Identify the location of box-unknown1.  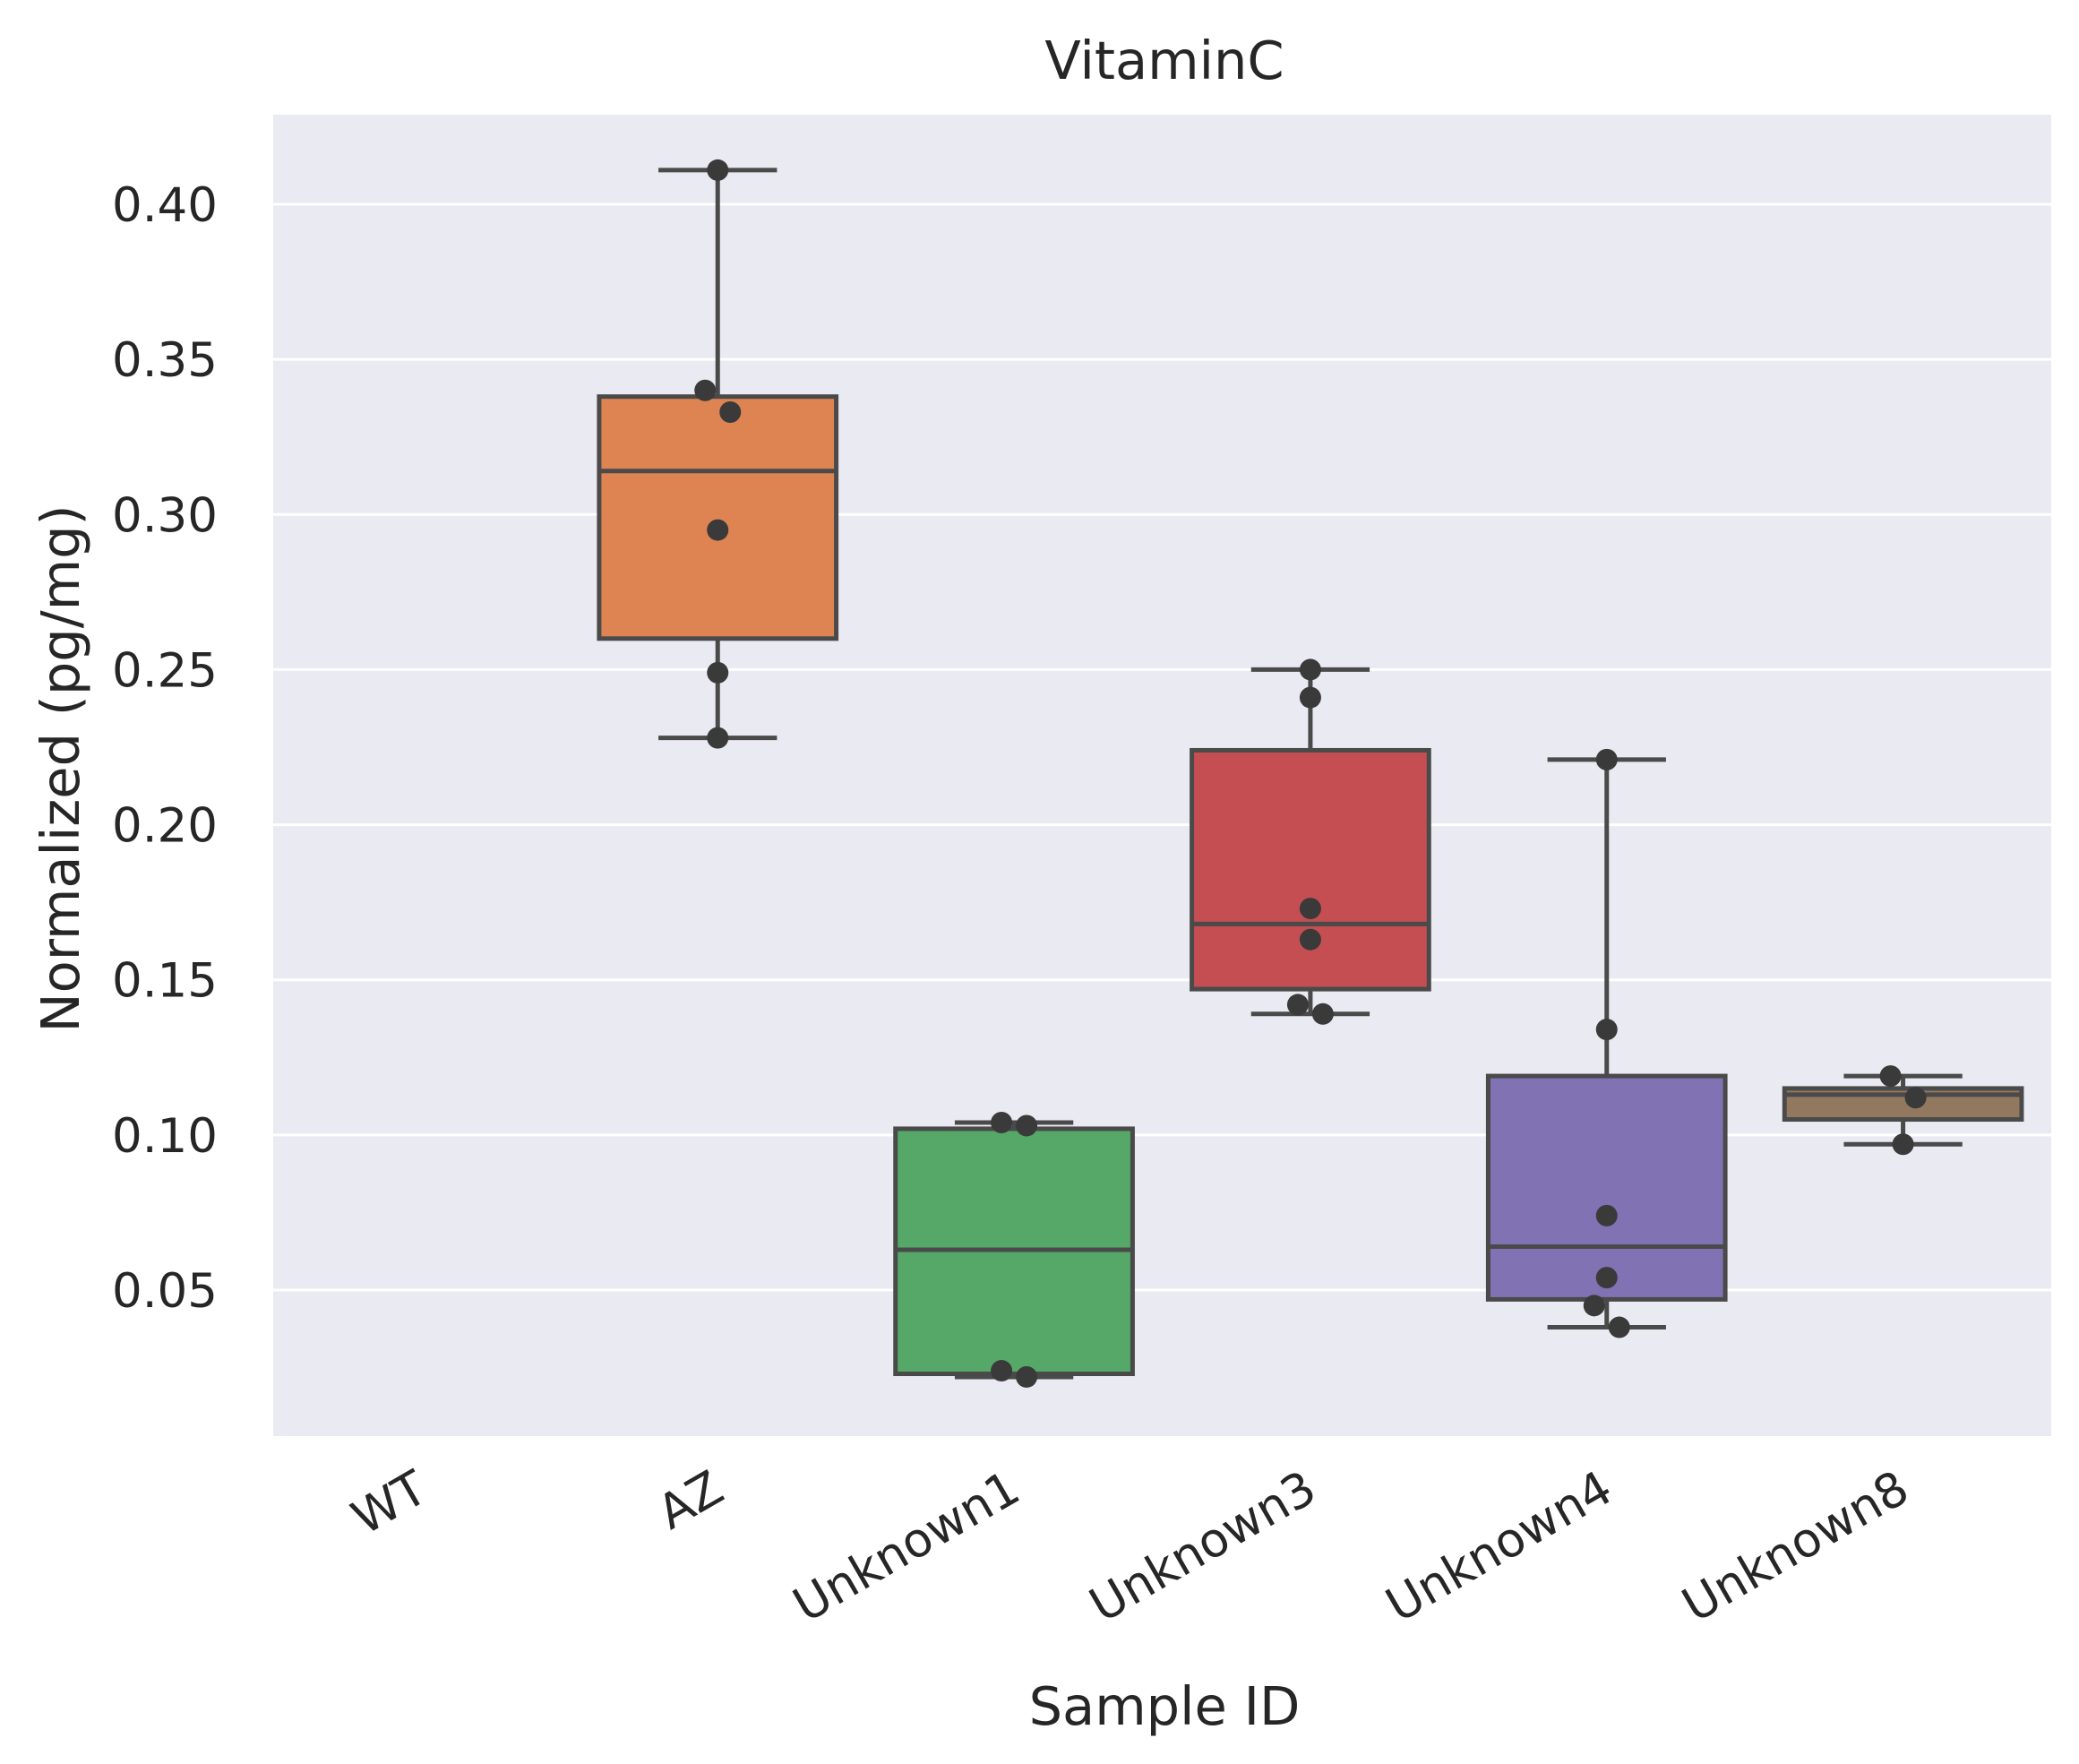
(1014, 1250).